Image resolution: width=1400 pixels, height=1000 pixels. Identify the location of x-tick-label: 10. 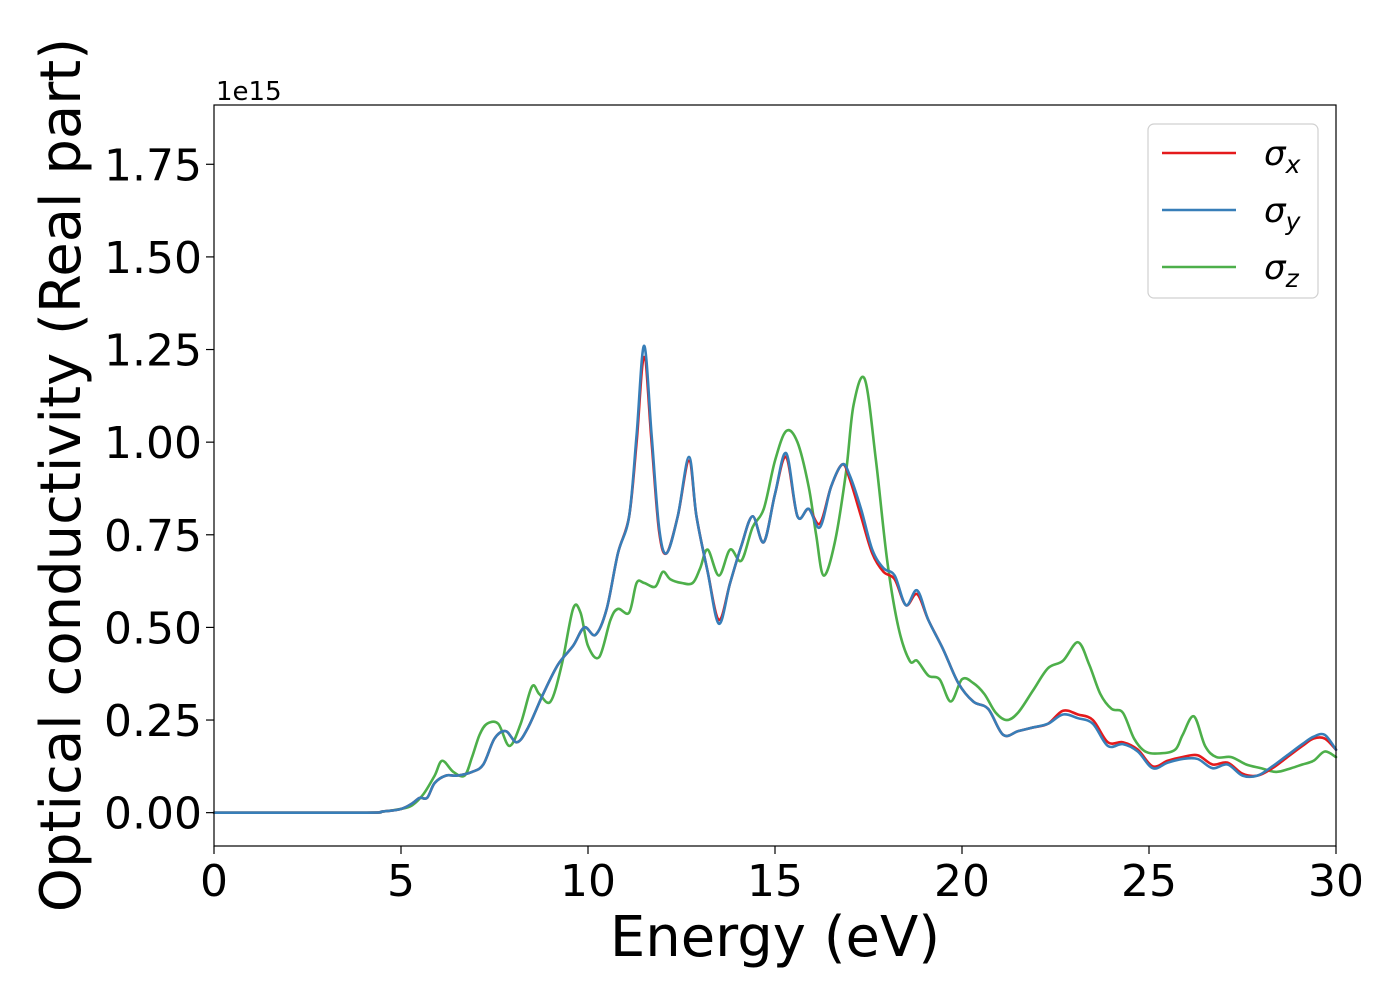
(588, 881).